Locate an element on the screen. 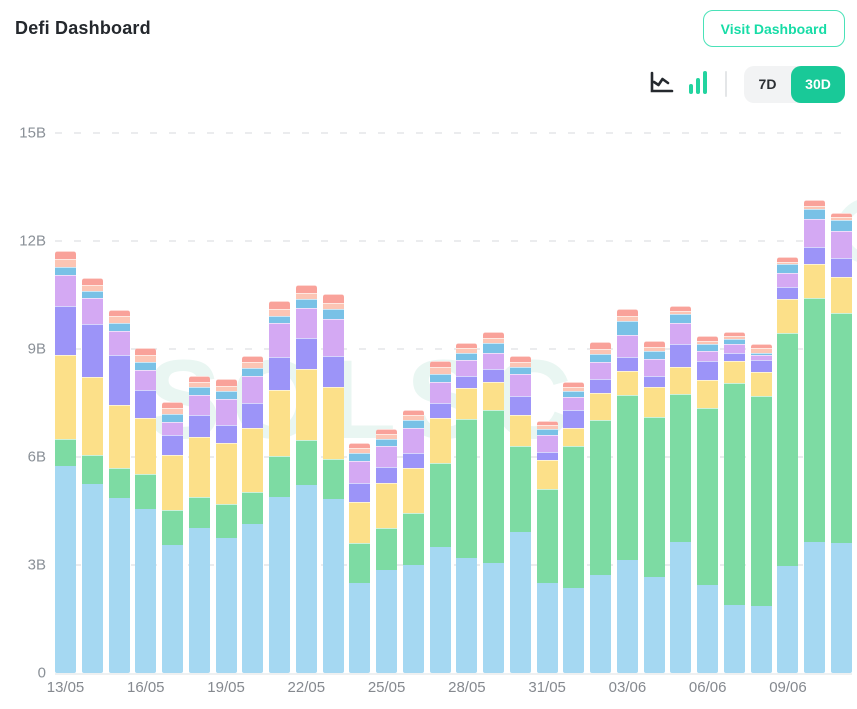 The width and height of the screenshot is (857, 709). bar-09/06 is located at coordinates (788, 464).